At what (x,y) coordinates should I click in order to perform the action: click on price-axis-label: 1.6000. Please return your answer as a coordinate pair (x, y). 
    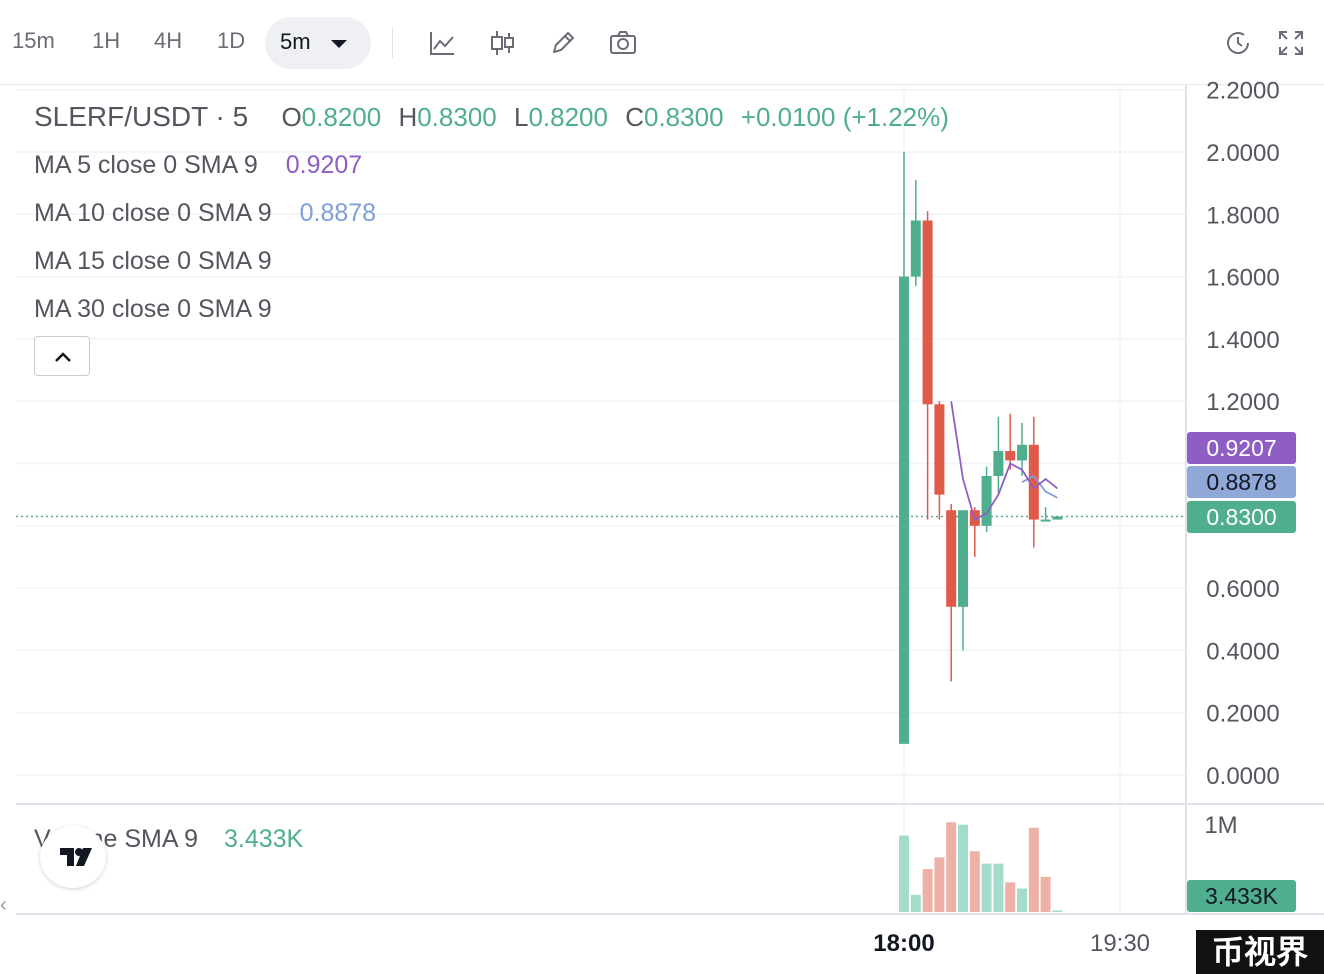
    Looking at the image, I should click on (1242, 278).